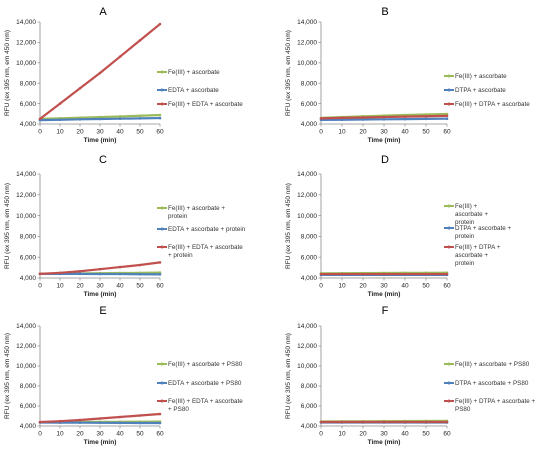  Describe the element at coordinates (384, 140) in the screenshot. I see `x-axis-title-b: Time (min)` at that location.